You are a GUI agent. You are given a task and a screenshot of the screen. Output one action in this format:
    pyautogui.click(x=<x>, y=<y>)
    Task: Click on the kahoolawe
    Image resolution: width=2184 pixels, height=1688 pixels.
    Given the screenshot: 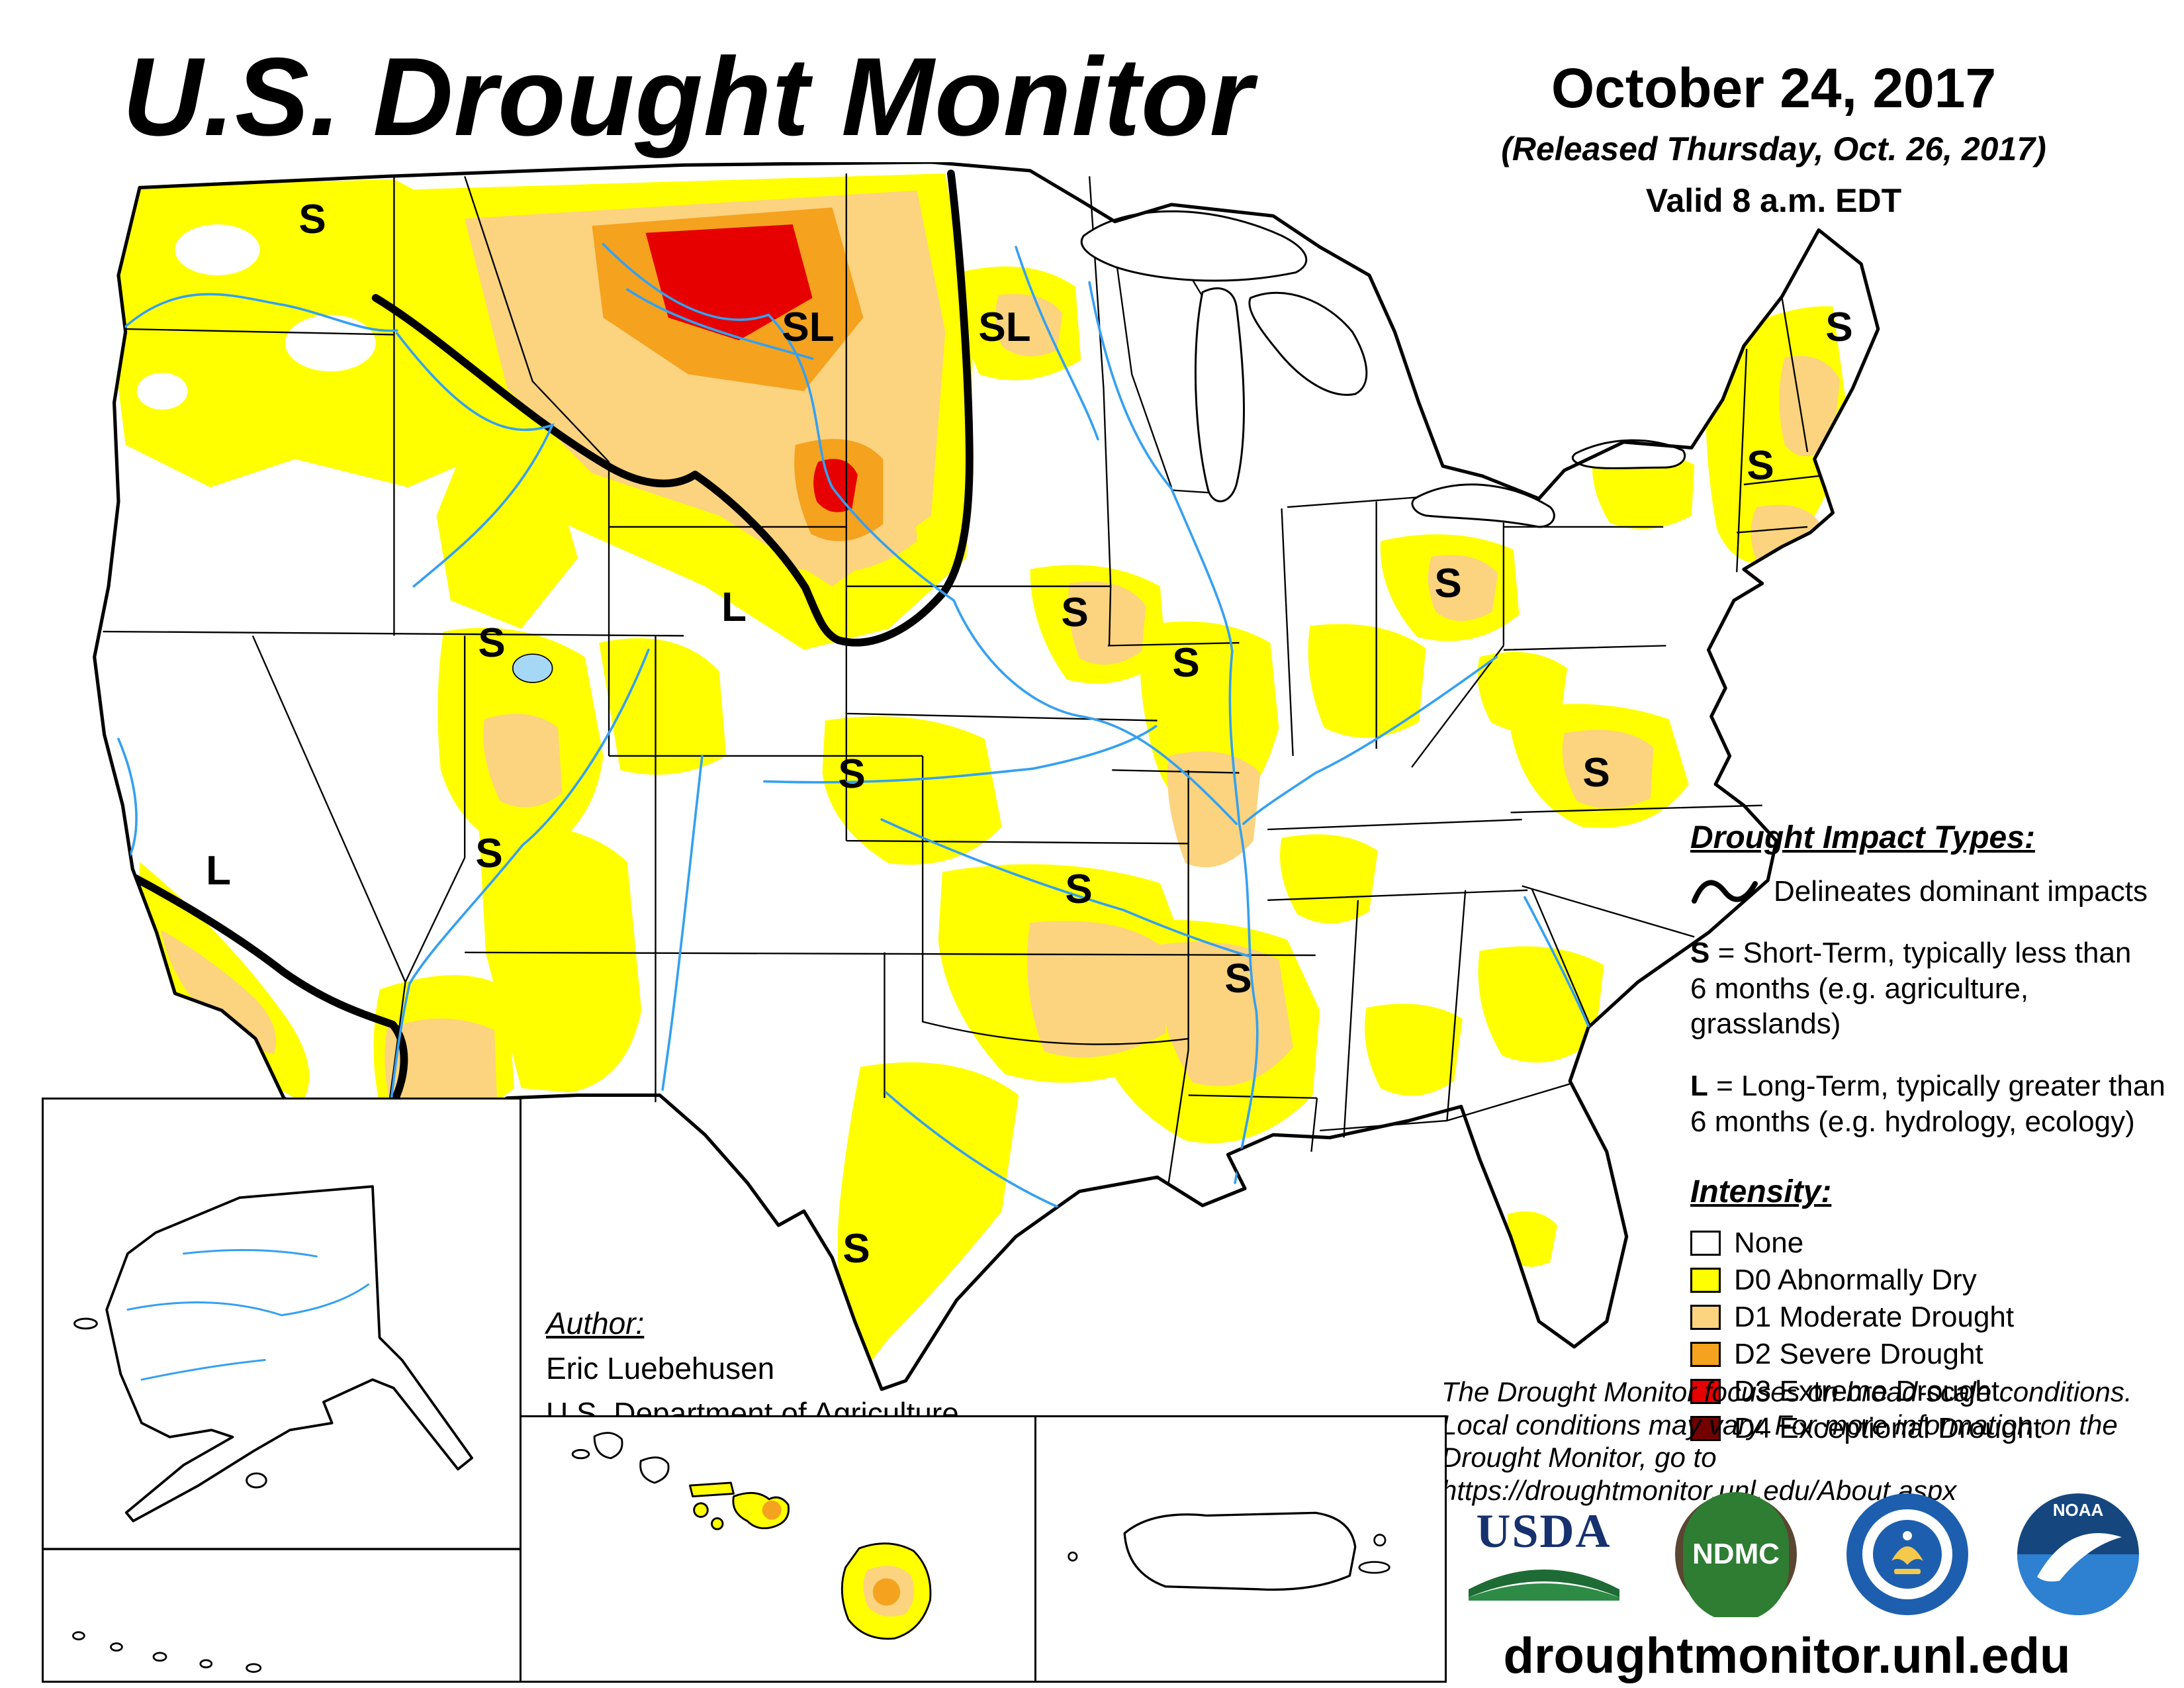 What is the action you would take?
    pyautogui.click(x=717, y=1523)
    